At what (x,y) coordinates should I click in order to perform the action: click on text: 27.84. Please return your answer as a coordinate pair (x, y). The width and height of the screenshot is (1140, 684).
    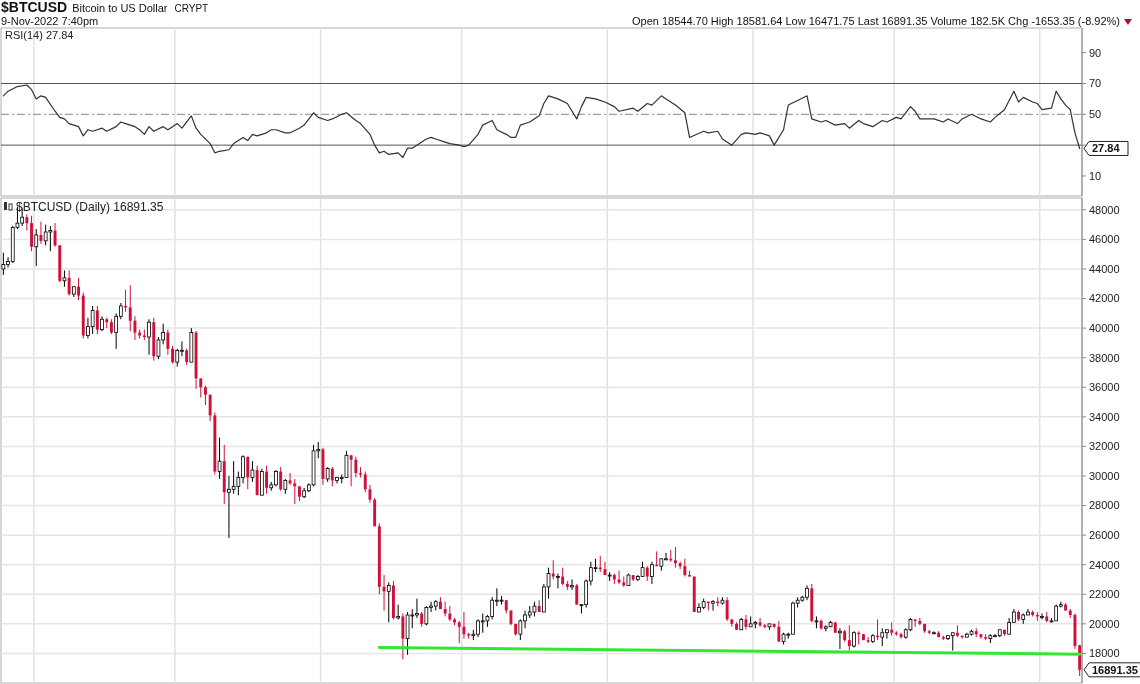
    Looking at the image, I should click on (1106, 148).